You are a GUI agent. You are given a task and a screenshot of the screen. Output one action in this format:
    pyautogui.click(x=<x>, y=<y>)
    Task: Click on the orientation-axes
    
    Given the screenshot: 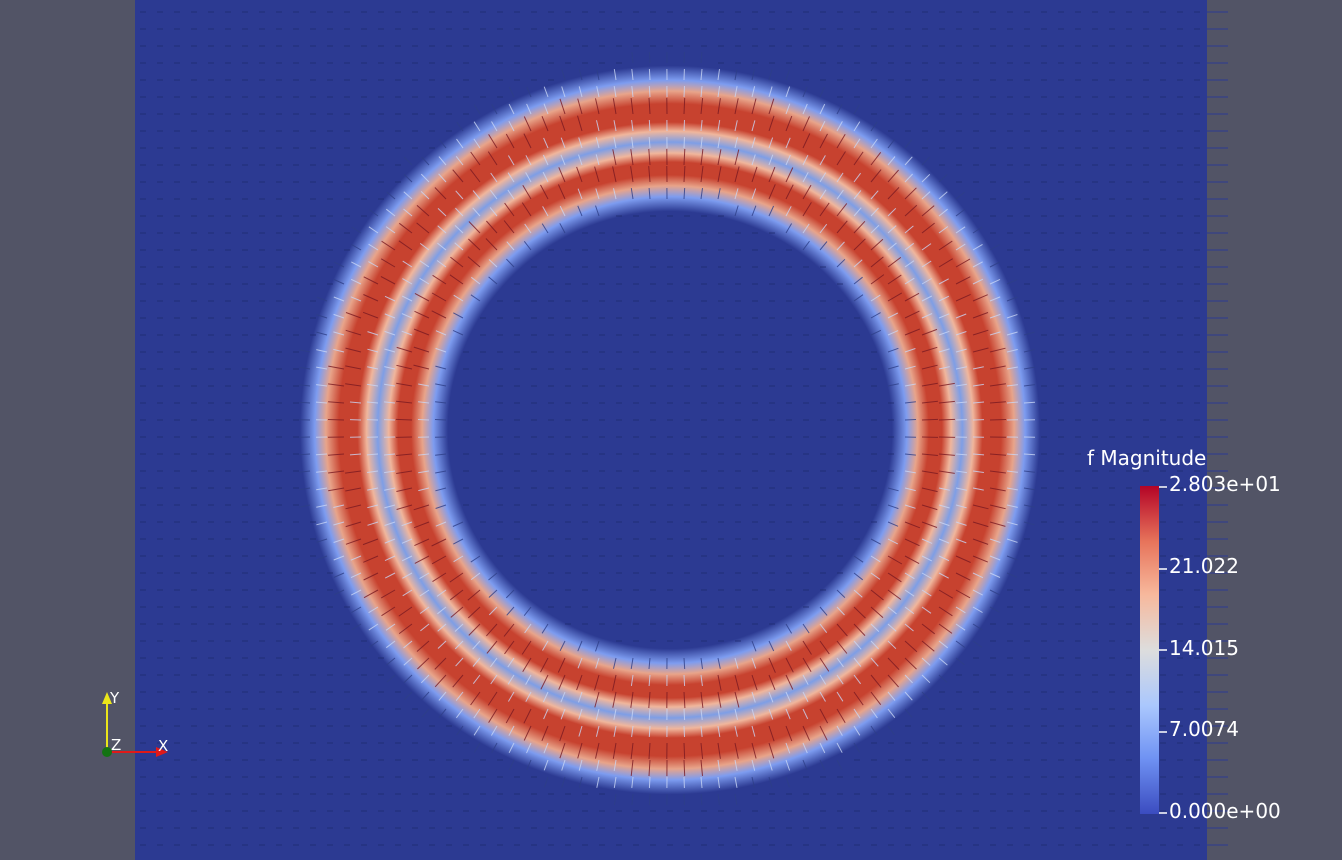 What is the action you would take?
    pyautogui.click(x=135, y=724)
    